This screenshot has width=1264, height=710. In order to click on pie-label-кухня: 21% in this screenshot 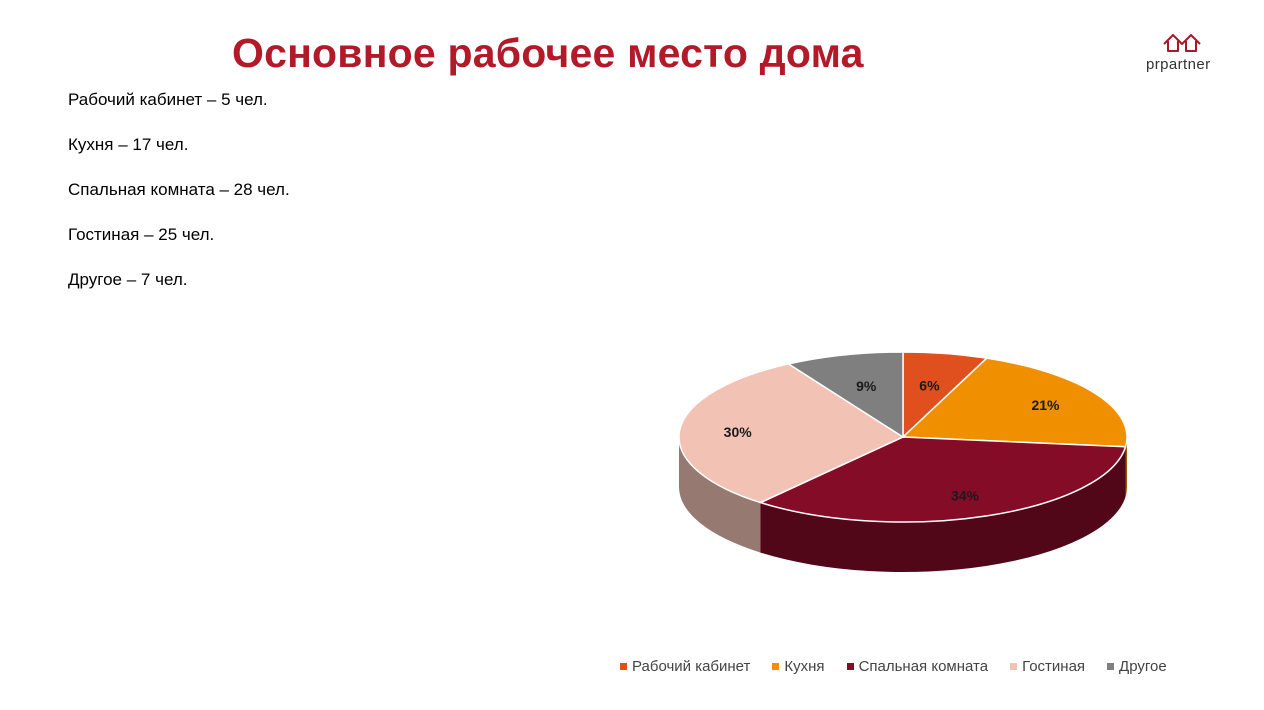, I will do `click(1045, 405)`.